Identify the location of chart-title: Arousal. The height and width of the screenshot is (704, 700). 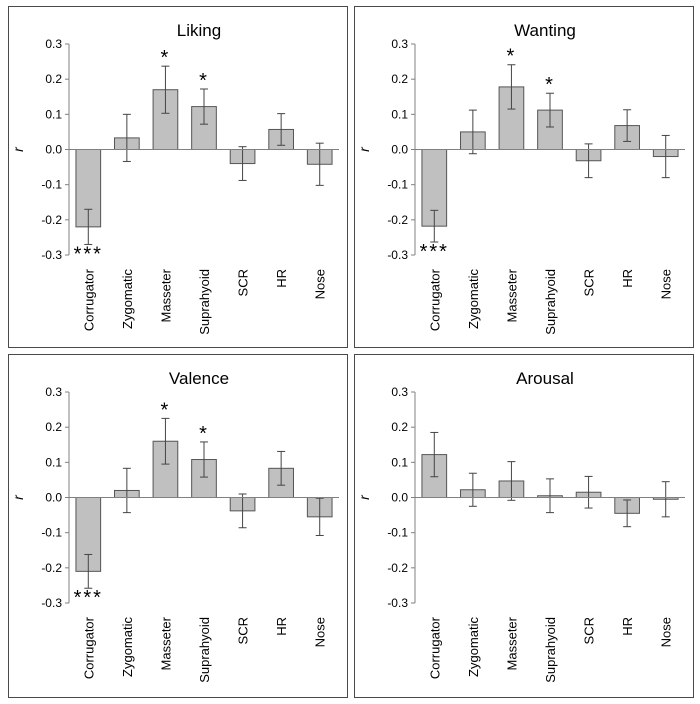
(545, 378).